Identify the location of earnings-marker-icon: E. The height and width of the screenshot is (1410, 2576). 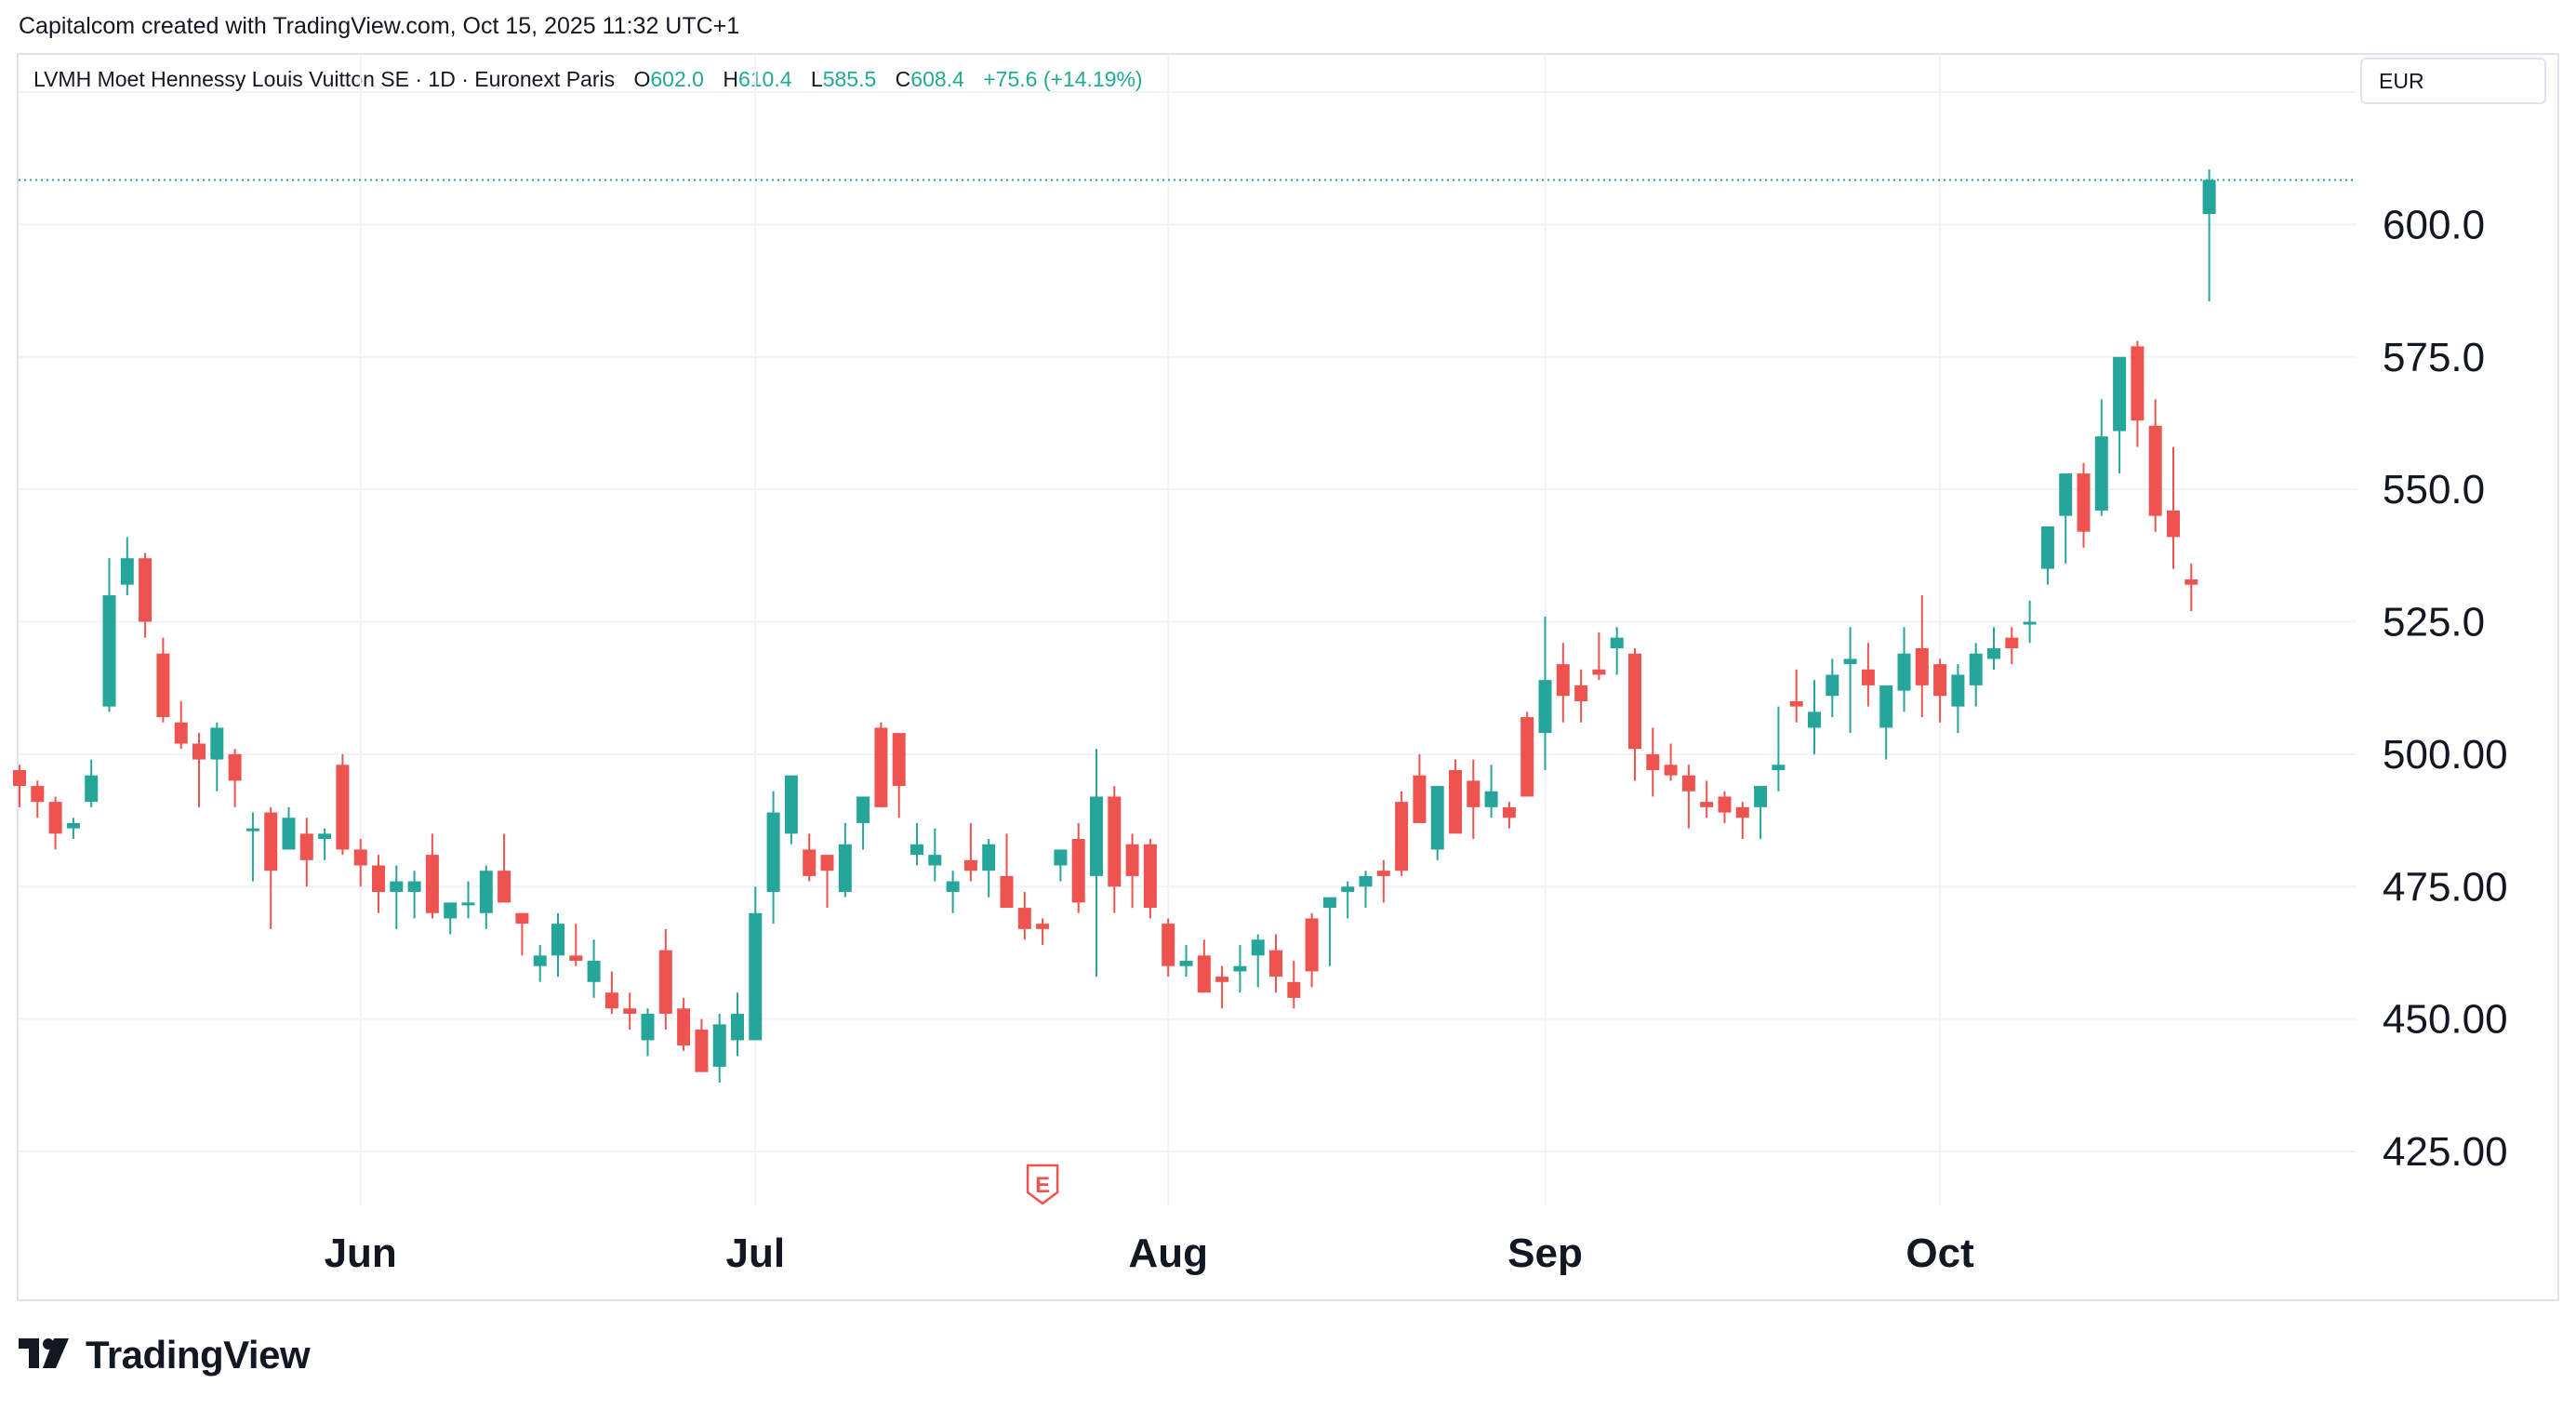
(1042, 1184).